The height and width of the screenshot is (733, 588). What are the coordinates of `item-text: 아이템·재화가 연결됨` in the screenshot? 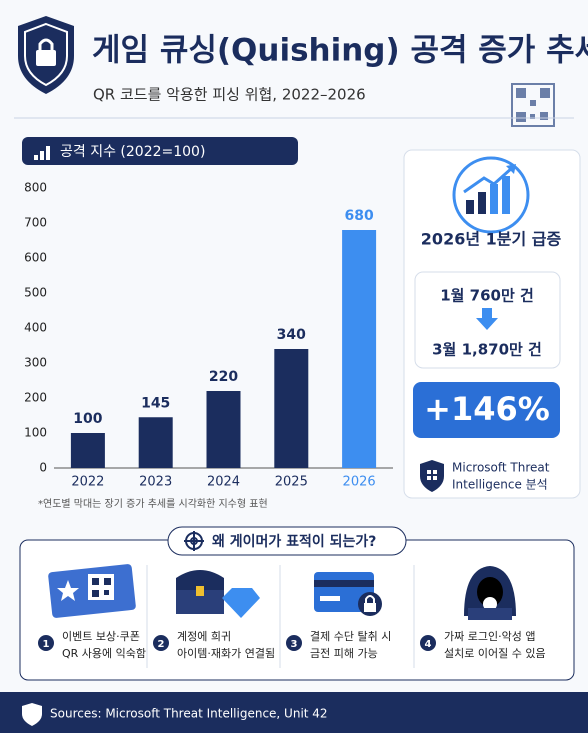 It's located at (226, 653).